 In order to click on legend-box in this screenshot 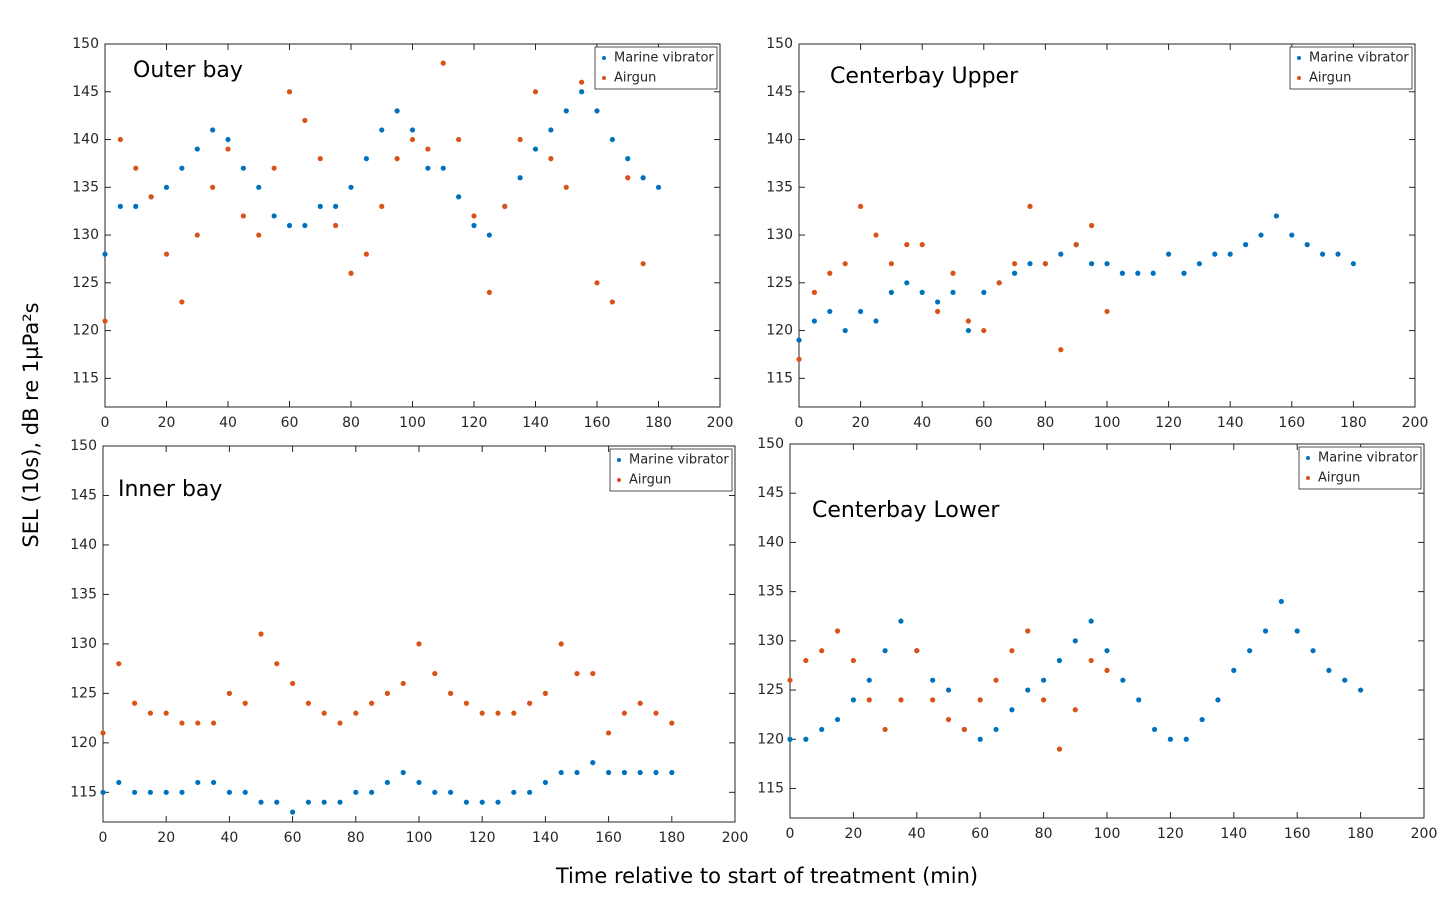, I will do `click(1360, 468)`.